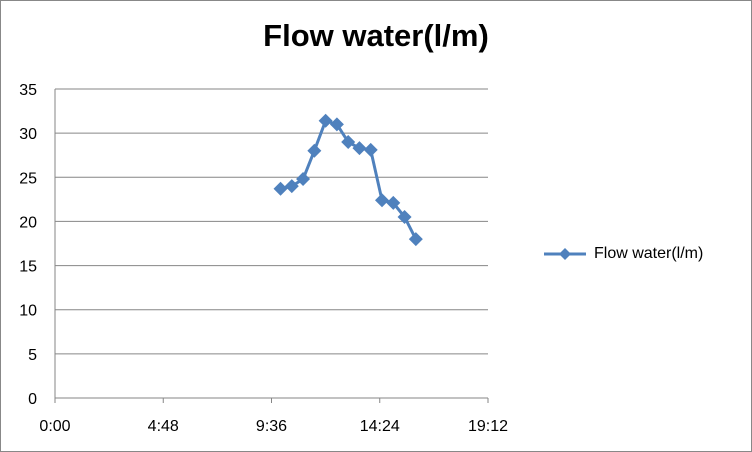 The image size is (752, 452). I want to click on legend-label: Flow water(l/m), so click(649, 253).